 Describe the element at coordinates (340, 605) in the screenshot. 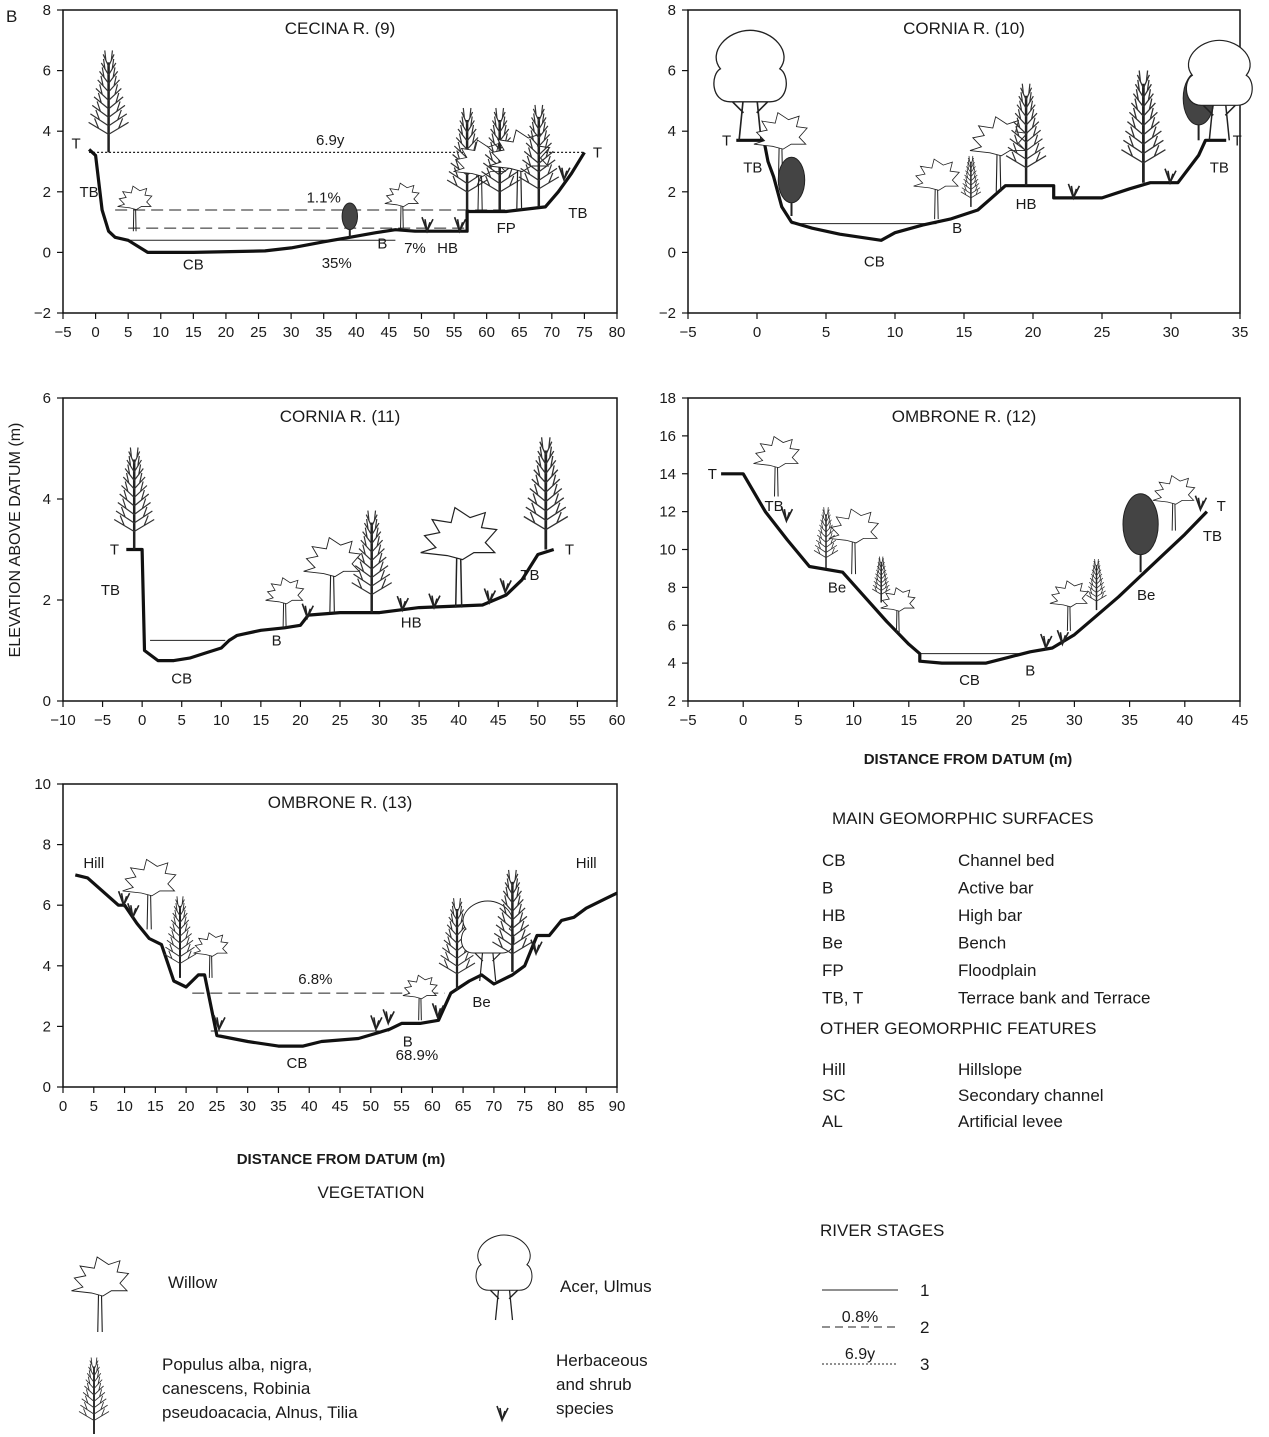

I see `cross-section-profile` at that location.